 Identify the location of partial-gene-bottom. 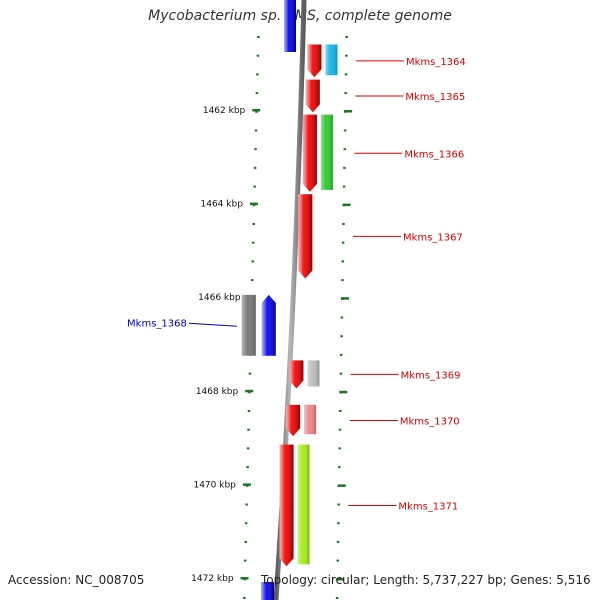
(267, 591).